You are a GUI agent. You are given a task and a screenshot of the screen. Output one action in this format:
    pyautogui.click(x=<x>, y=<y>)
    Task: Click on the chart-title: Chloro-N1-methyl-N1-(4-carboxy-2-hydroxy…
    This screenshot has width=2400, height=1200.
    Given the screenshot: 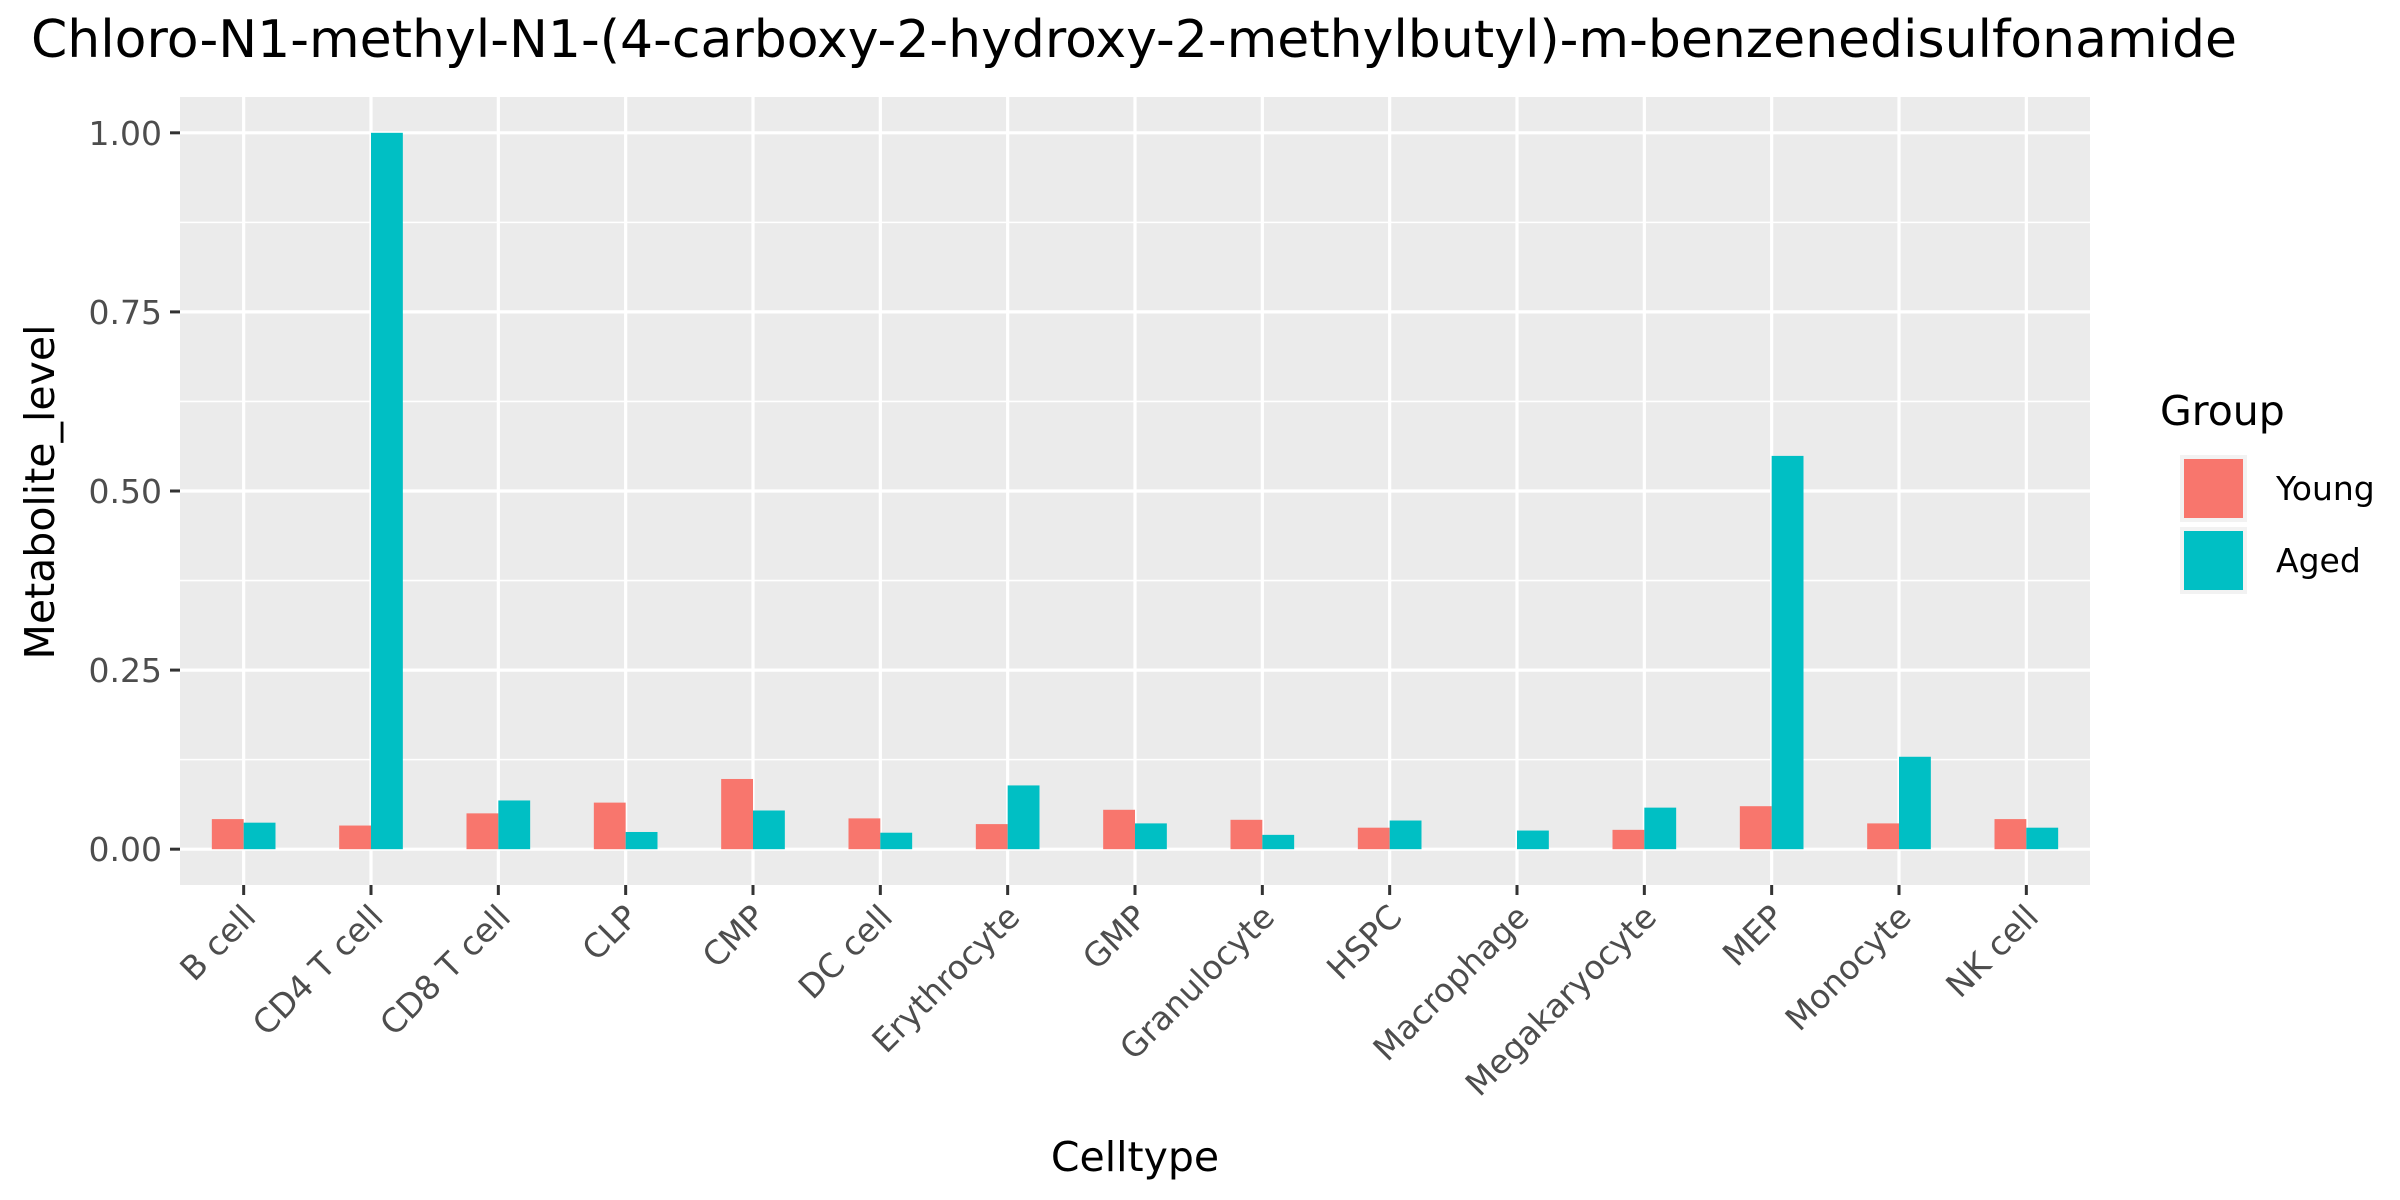 What is the action you would take?
    pyautogui.click(x=1134, y=40)
    